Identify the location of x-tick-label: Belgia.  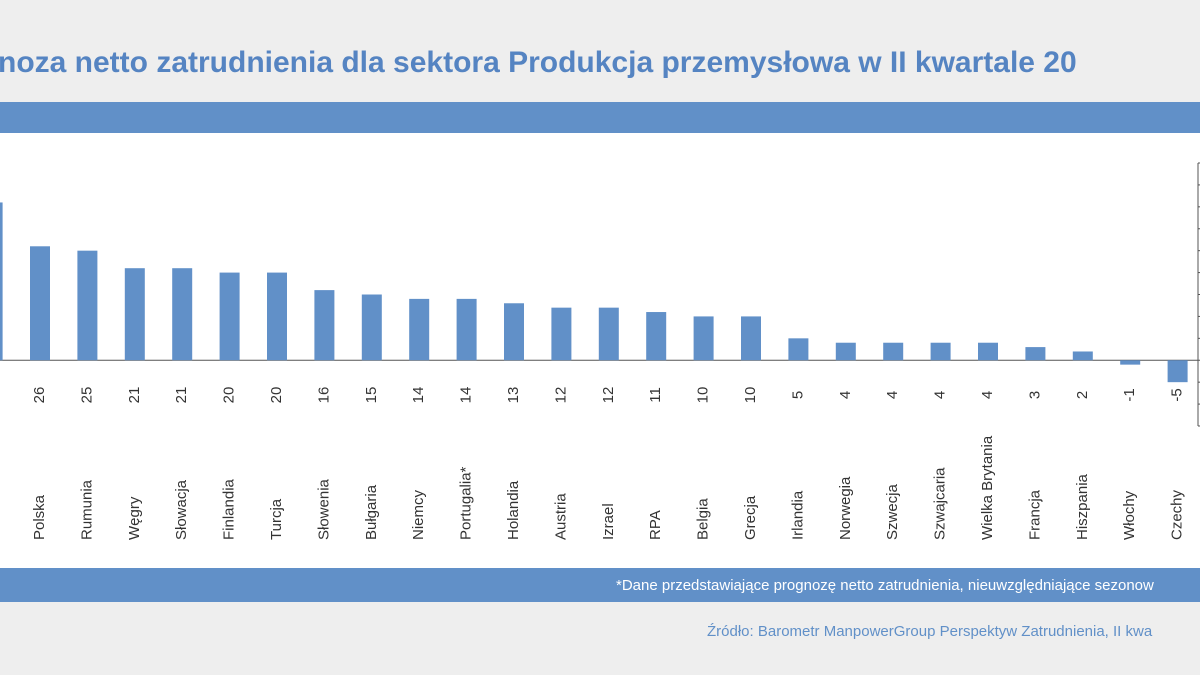
(703, 519).